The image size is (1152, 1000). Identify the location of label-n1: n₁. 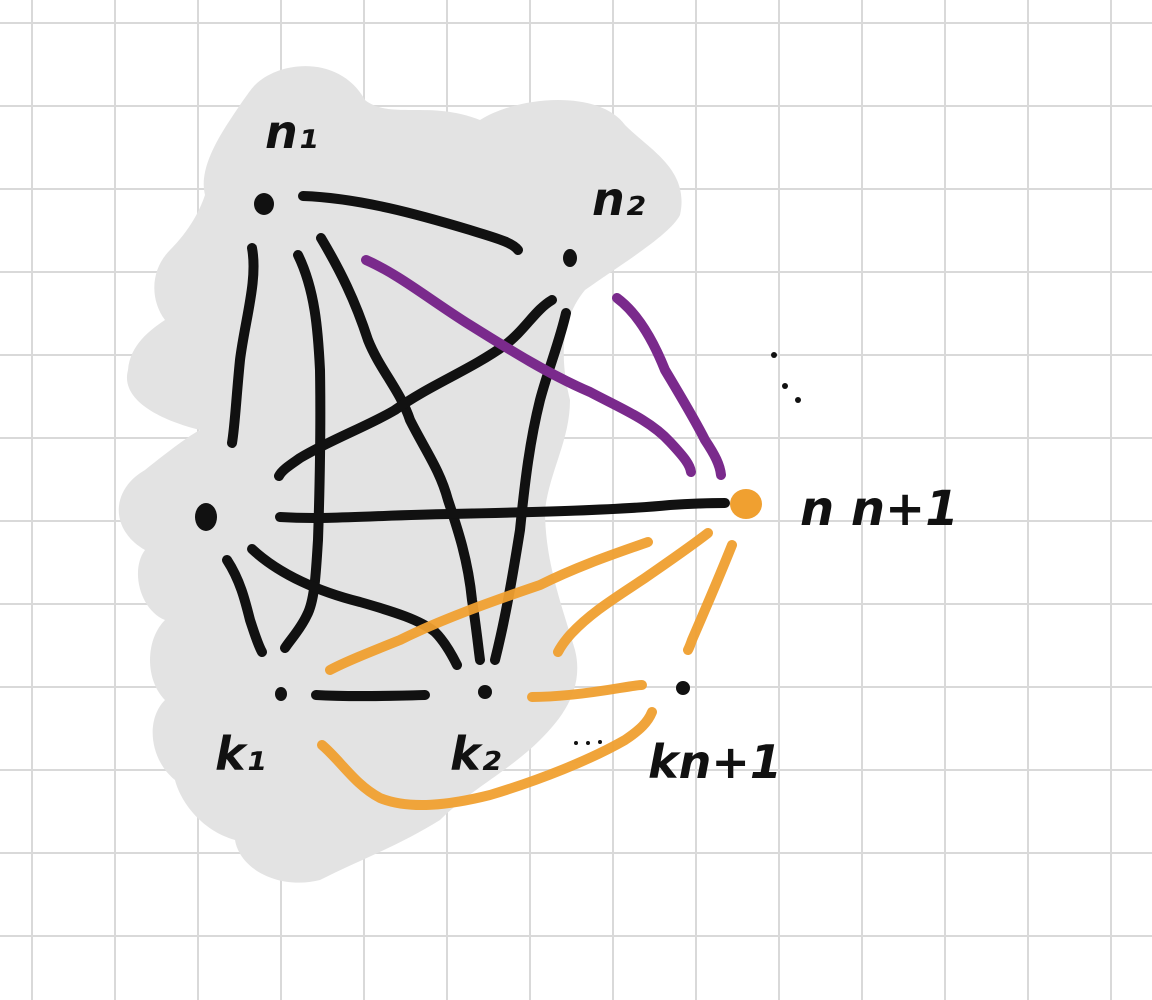
(291, 132).